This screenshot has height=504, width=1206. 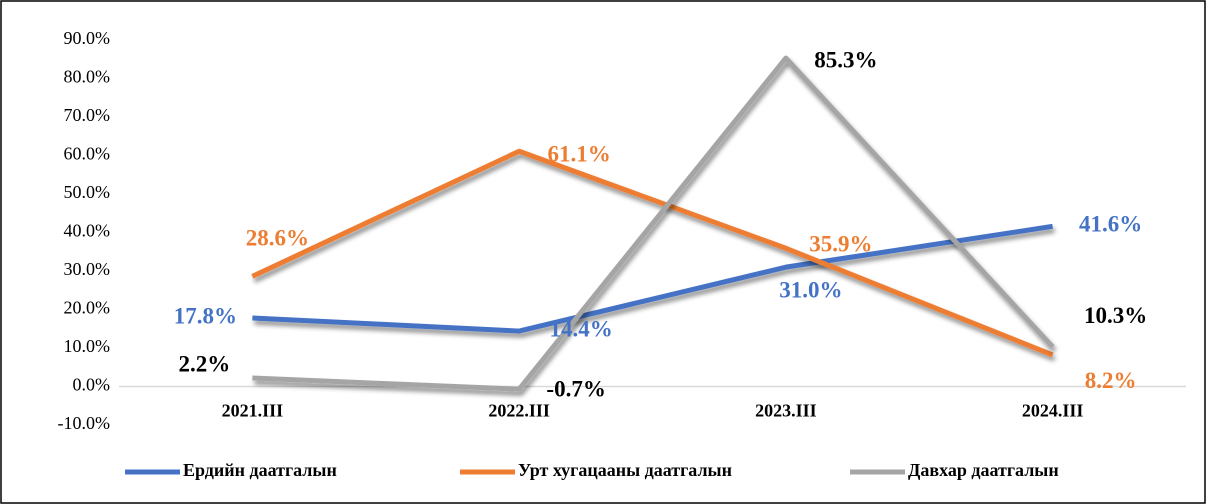 What do you see at coordinates (277, 238) in the screenshot?
I see `data-label: 28.6%` at bounding box center [277, 238].